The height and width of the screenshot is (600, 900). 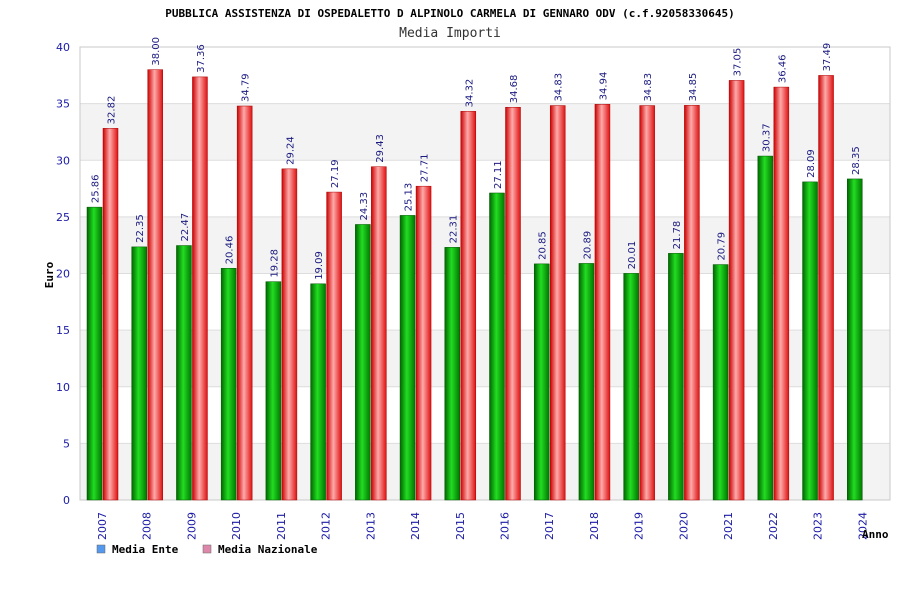 I want to click on data-label: 28.35, so click(x=856, y=160).